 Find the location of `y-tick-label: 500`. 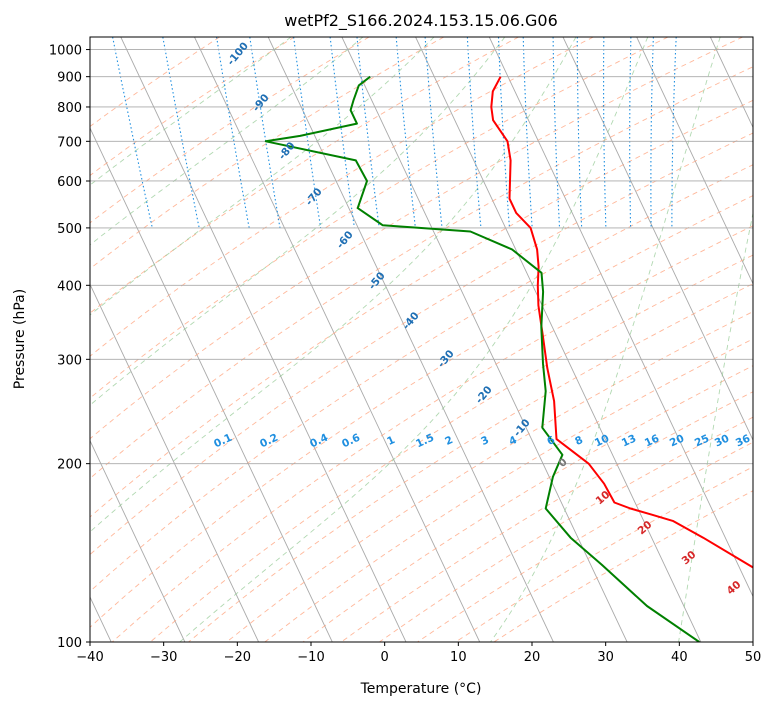

y-tick-label: 500 is located at coordinates (69, 229).